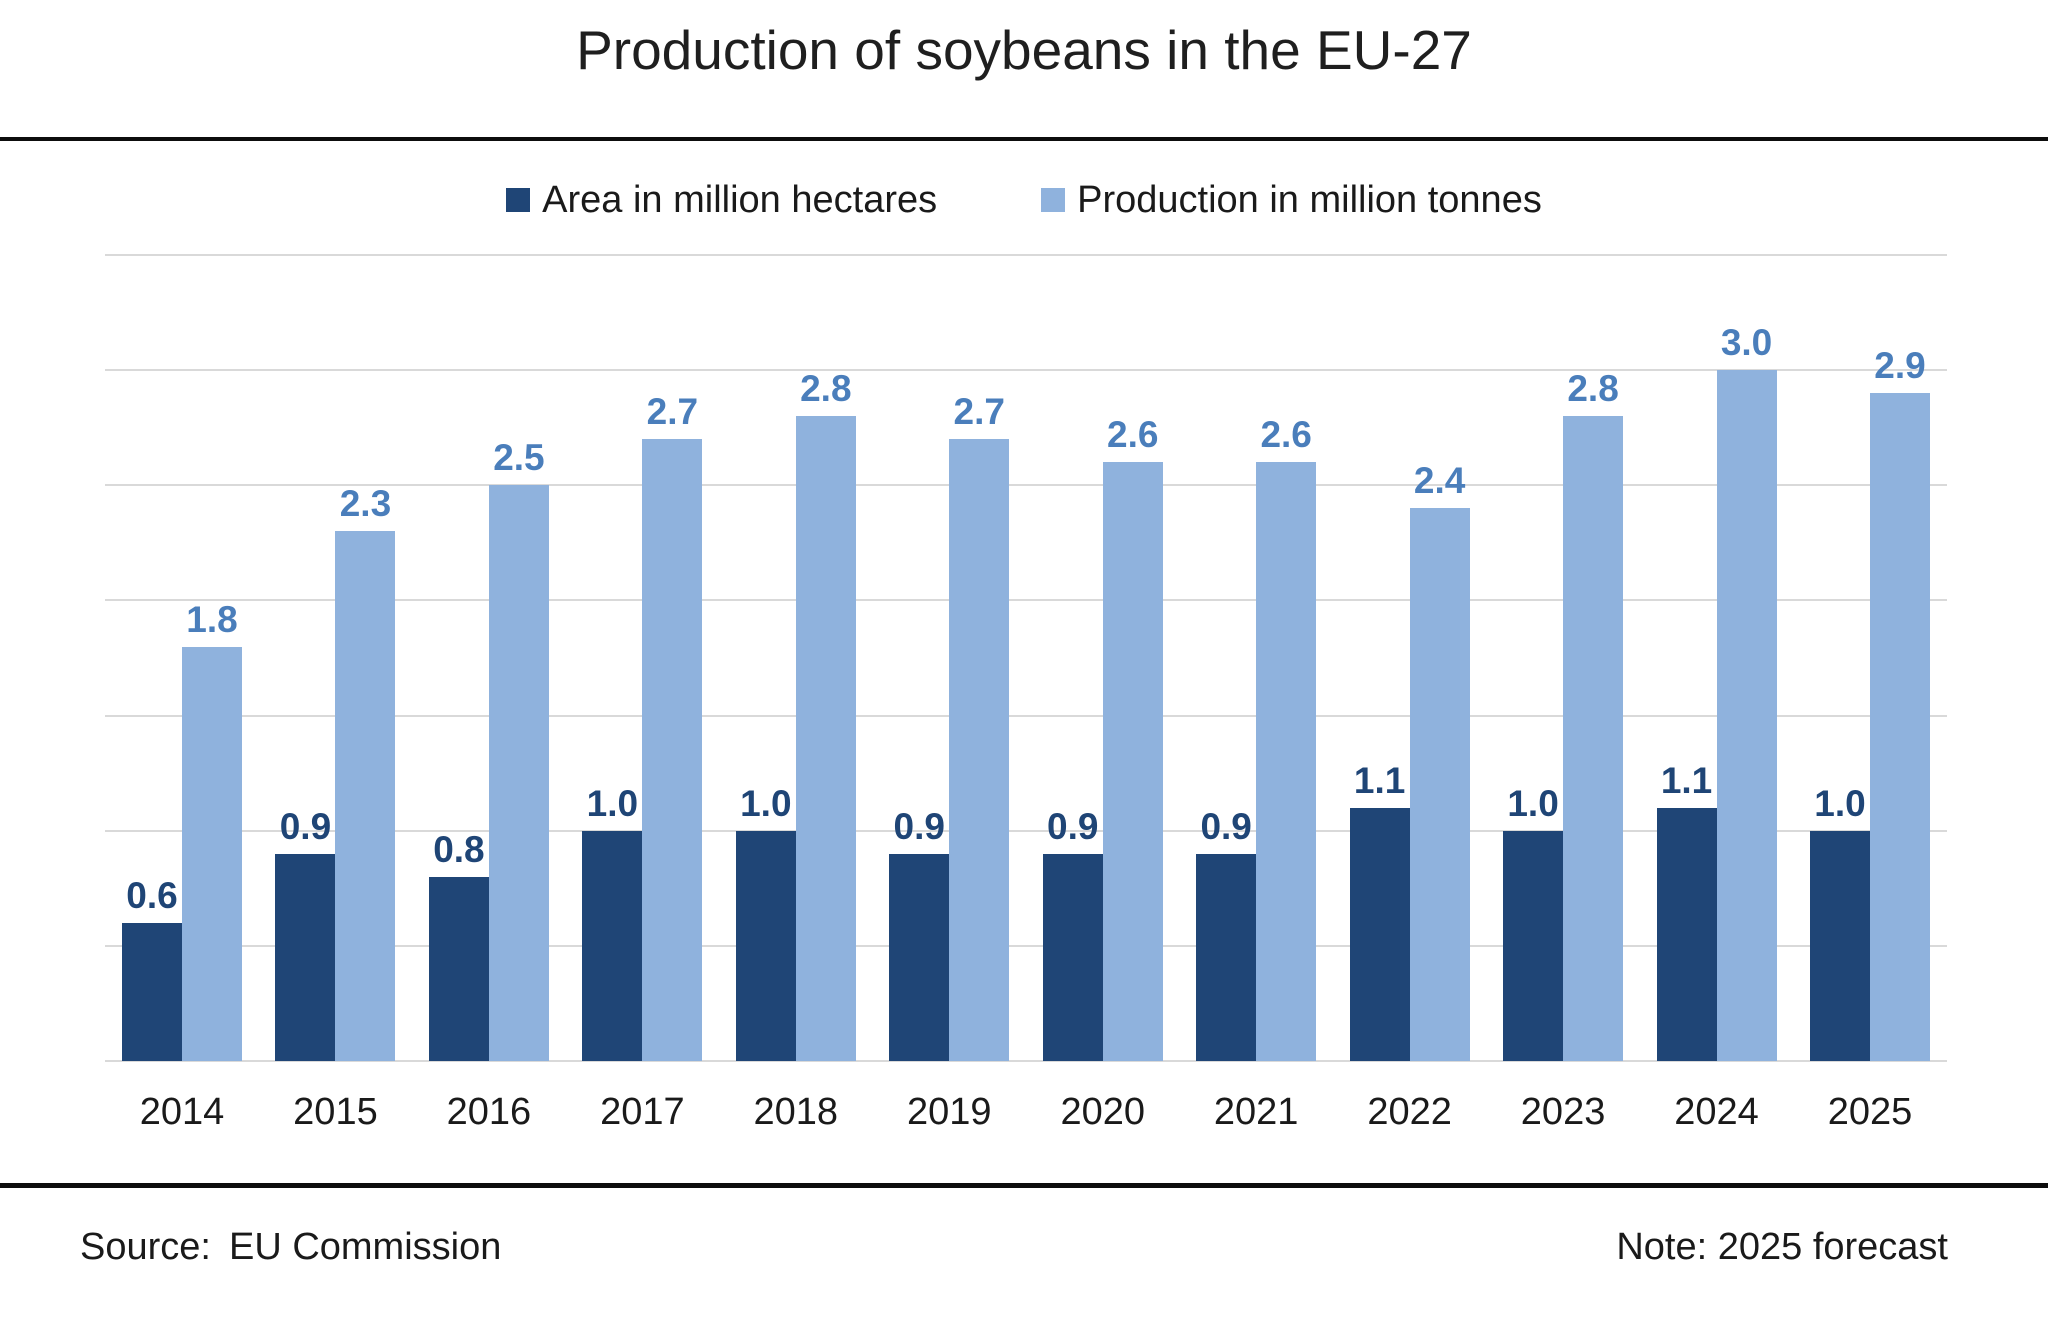 The width and height of the screenshot is (2048, 1328). Describe the element at coordinates (1899, 727) in the screenshot. I see `bar-production-2025` at that location.